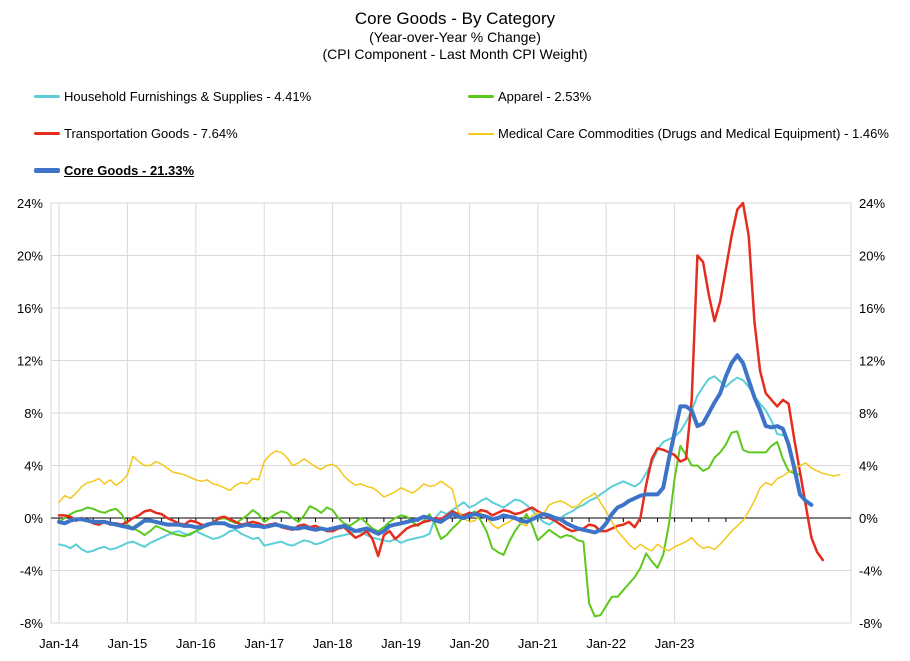  I want to click on y-tick-label-right: 24%, so click(872, 203).